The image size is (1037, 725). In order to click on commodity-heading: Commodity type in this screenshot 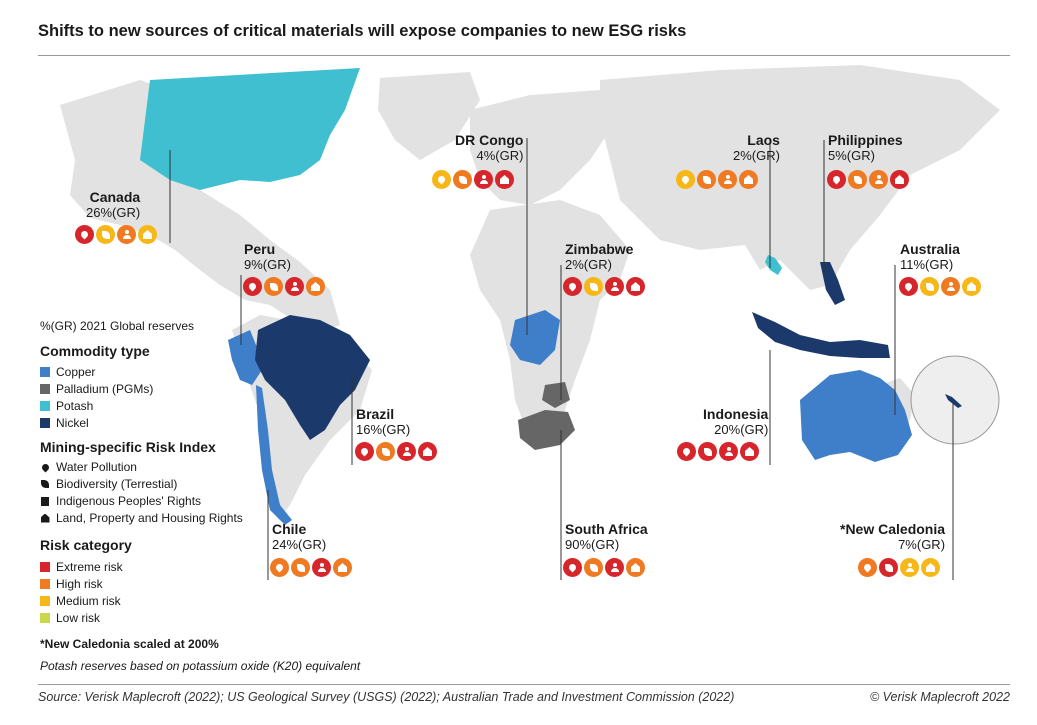, I will do `click(95, 351)`.